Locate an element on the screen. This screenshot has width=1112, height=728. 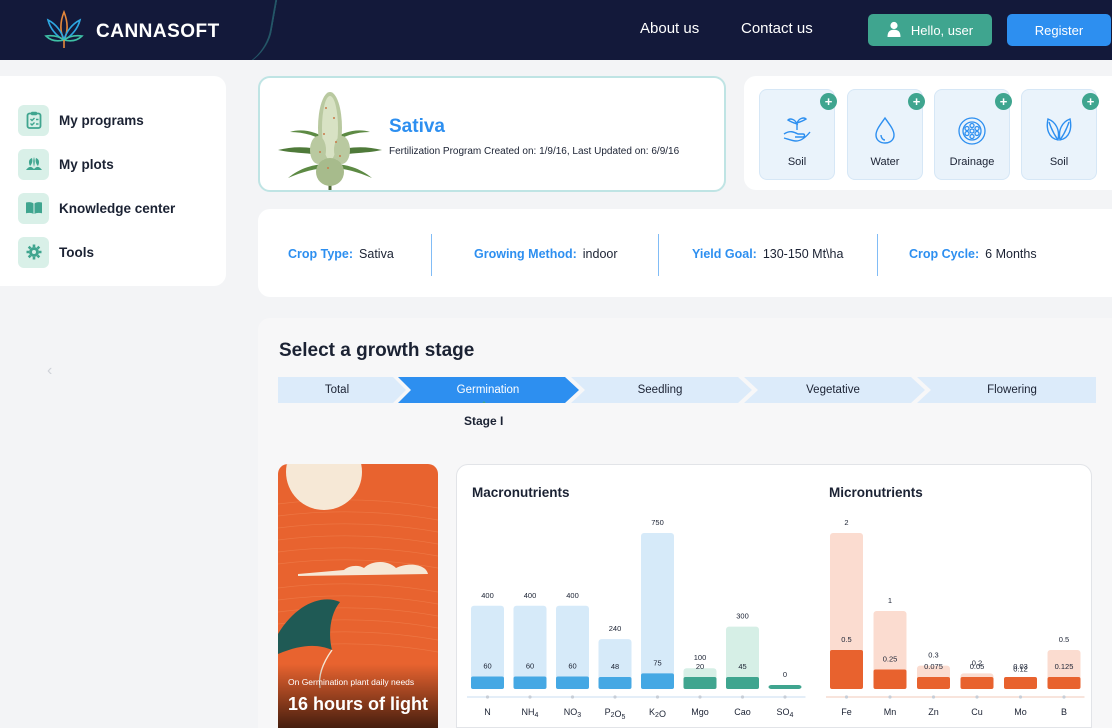
sidebar-item-my-plots: My plots is located at coordinates (113, 164).